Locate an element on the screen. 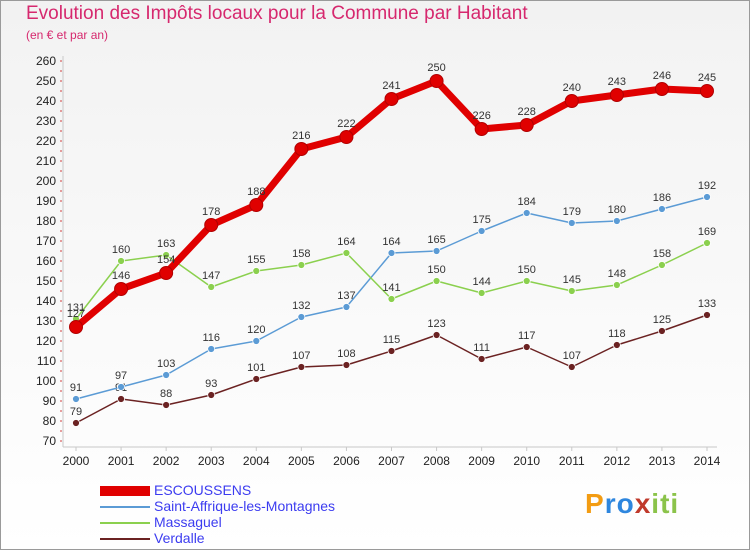 This screenshot has height=550, width=750. logo-letter: x is located at coordinates (643, 503).